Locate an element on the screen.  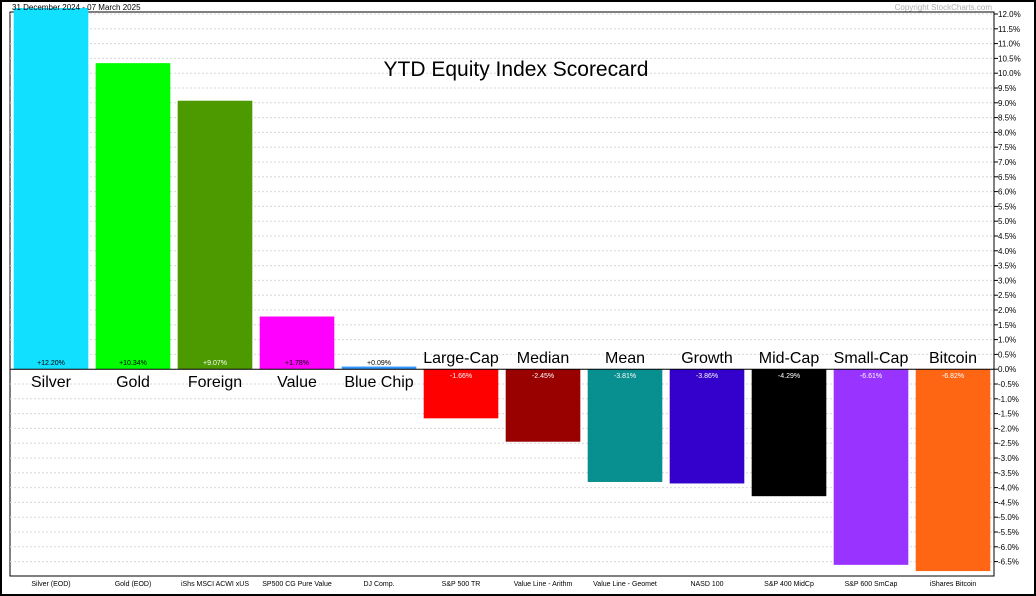
y-tick-label: -4.5% is located at coordinates (1008, 502).